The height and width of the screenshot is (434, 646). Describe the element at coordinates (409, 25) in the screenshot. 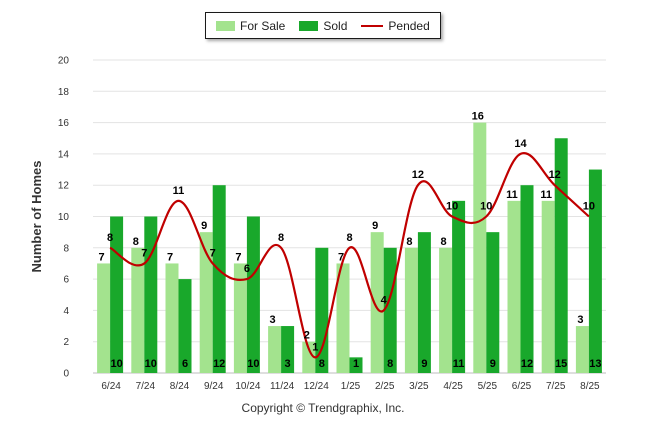

I see `legend-label-pended: Pended` at that location.